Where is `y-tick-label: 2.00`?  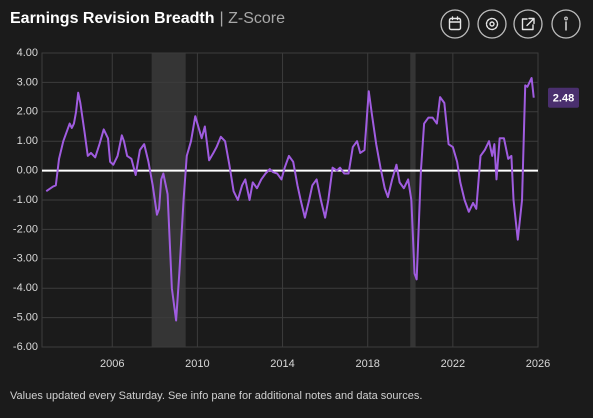 y-tick-label: 2.00 is located at coordinates (27, 112).